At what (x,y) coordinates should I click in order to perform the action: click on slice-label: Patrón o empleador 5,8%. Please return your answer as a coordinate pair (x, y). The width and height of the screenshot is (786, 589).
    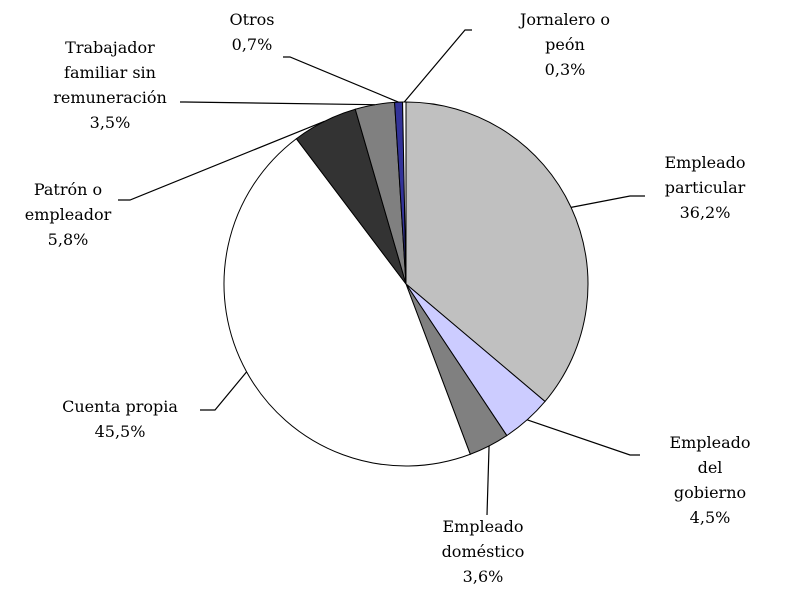
    Looking at the image, I should click on (68, 214).